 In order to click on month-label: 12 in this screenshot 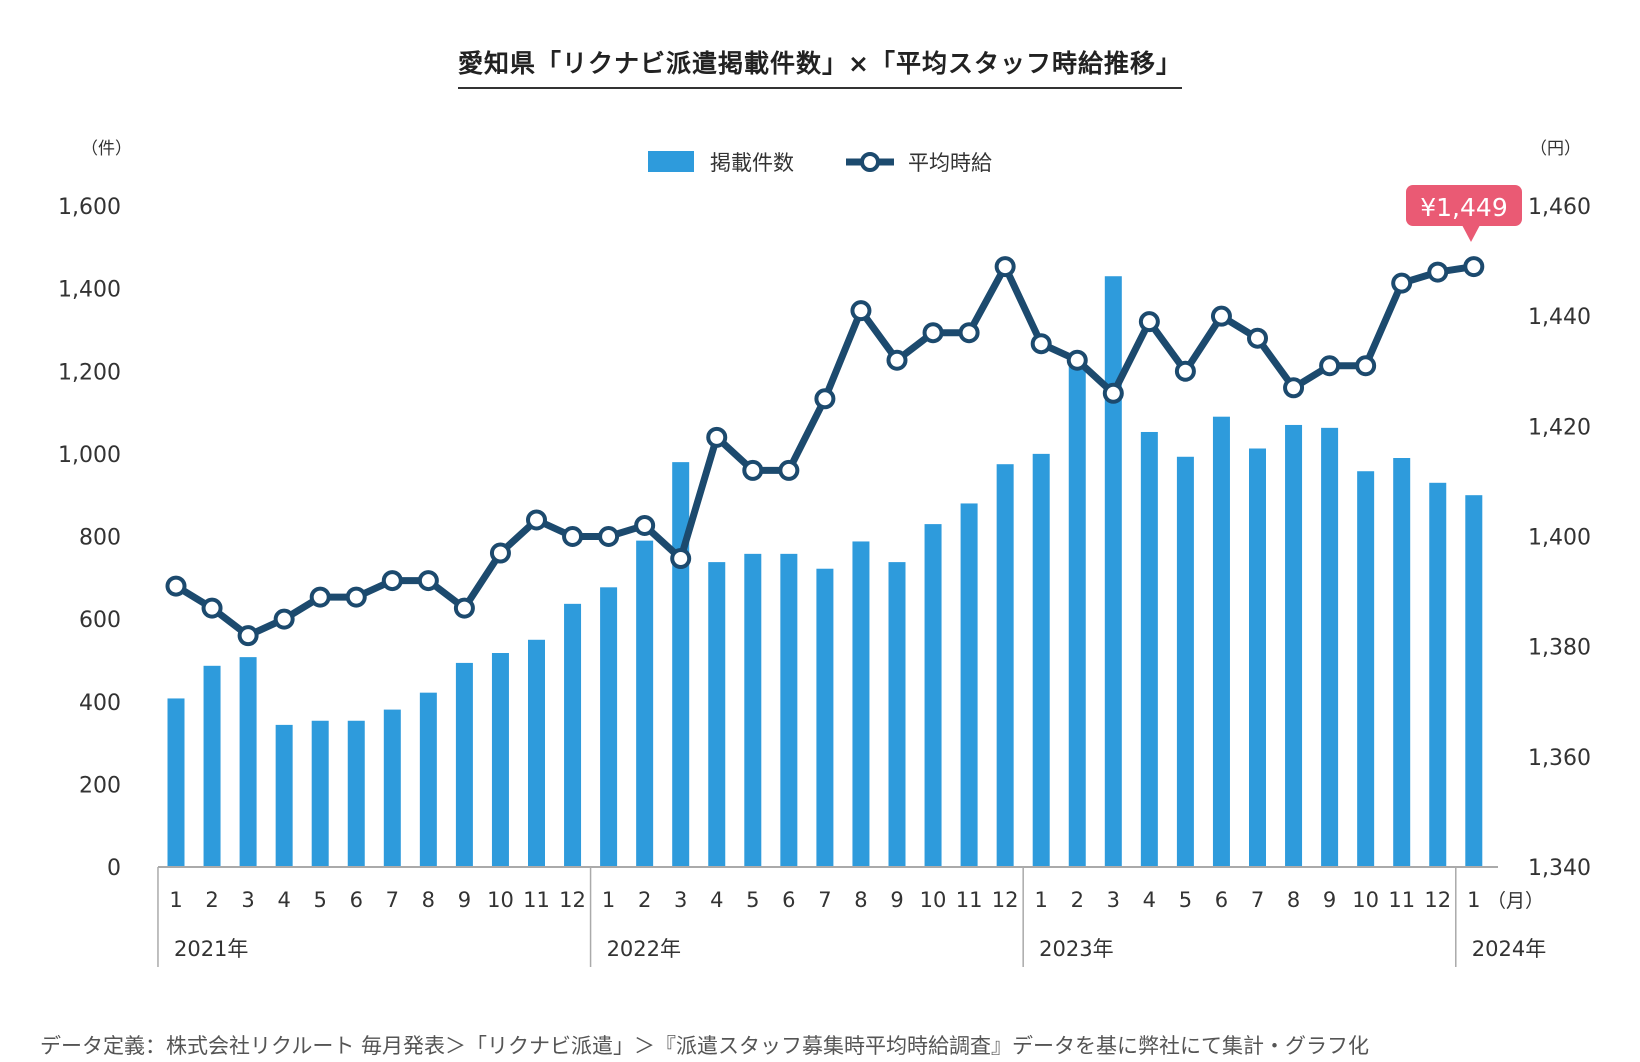, I will do `click(572, 900)`.